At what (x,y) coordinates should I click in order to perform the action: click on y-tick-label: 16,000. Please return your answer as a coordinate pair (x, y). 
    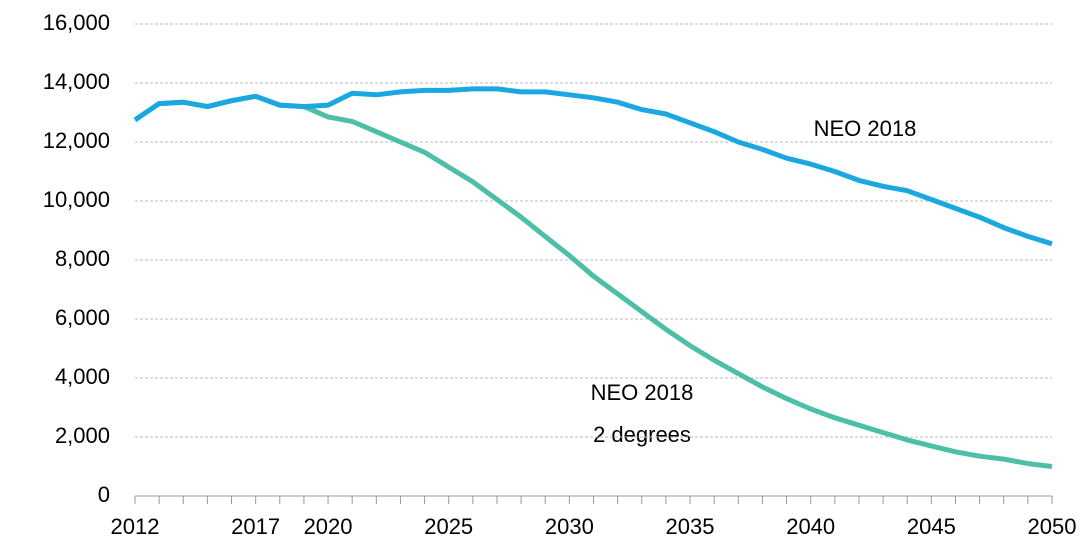
    Looking at the image, I should click on (76, 22).